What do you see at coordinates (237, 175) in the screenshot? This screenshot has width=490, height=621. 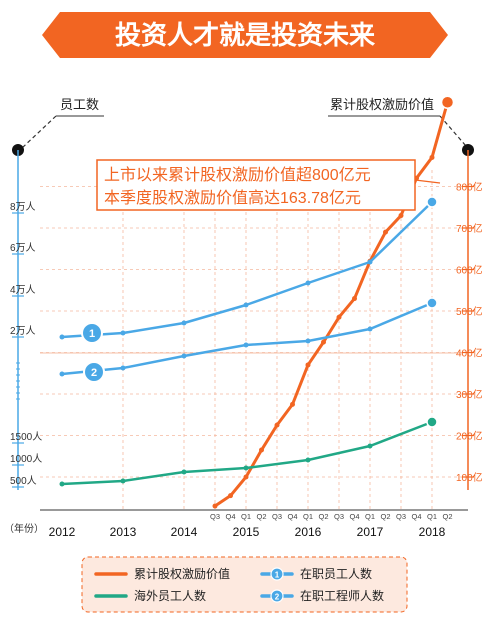 I see `callout-line-1: 上市以来累计股权激励价值超800亿元` at bounding box center [237, 175].